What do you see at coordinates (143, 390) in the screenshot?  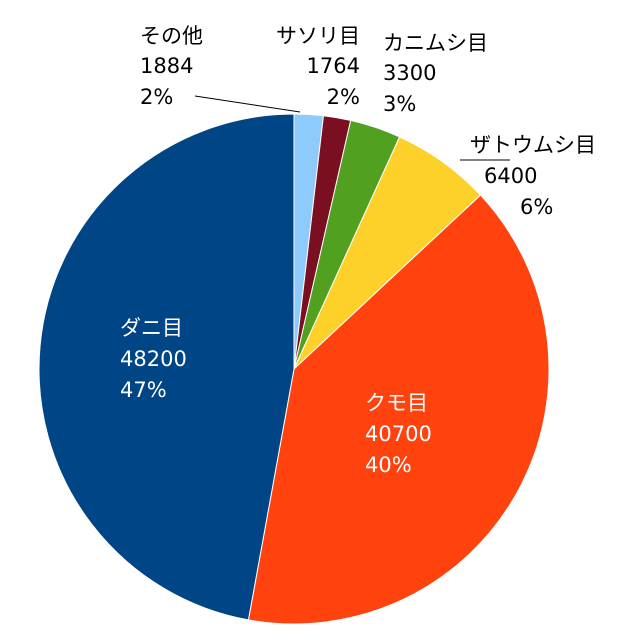 I see `slice-percent-label-5: 47%` at bounding box center [143, 390].